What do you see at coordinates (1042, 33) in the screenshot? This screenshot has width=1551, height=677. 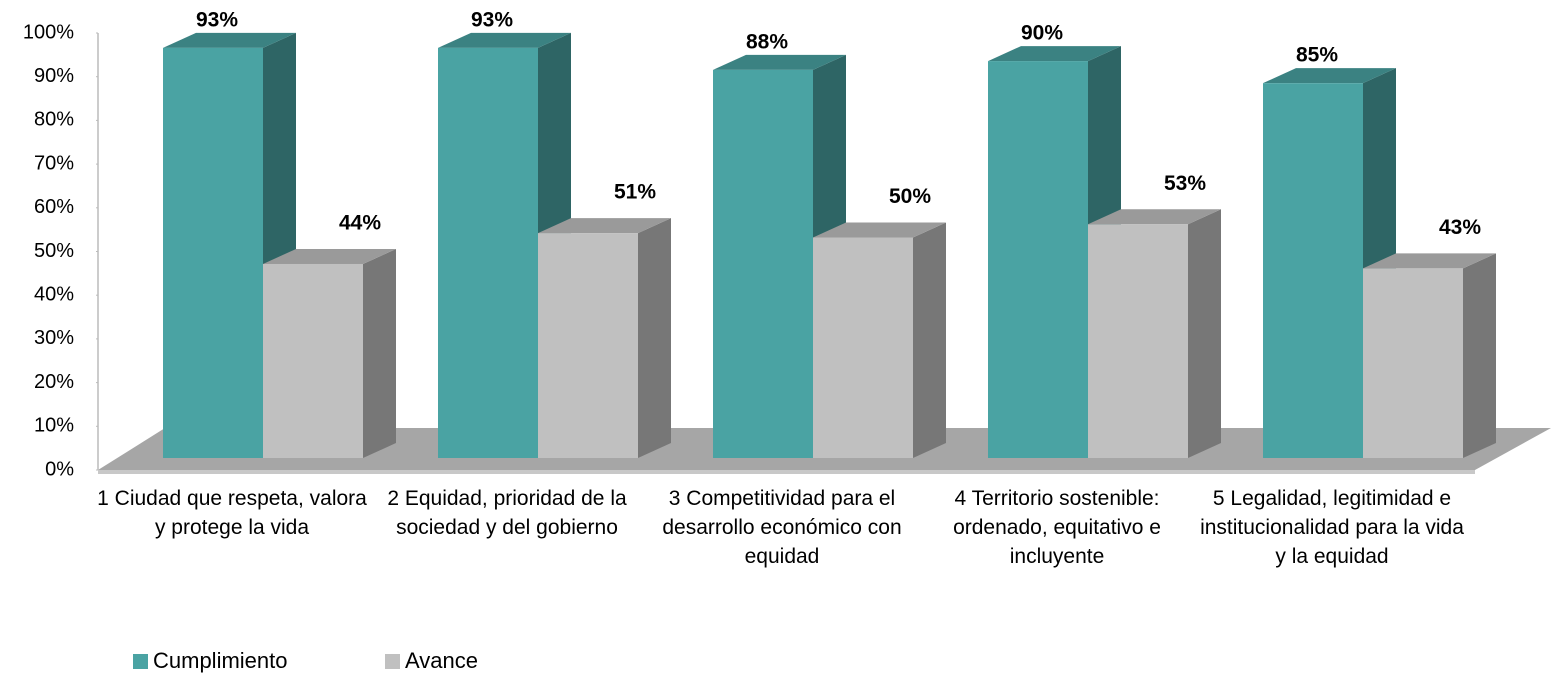 I see `value-label: 90%` at bounding box center [1042, 33].